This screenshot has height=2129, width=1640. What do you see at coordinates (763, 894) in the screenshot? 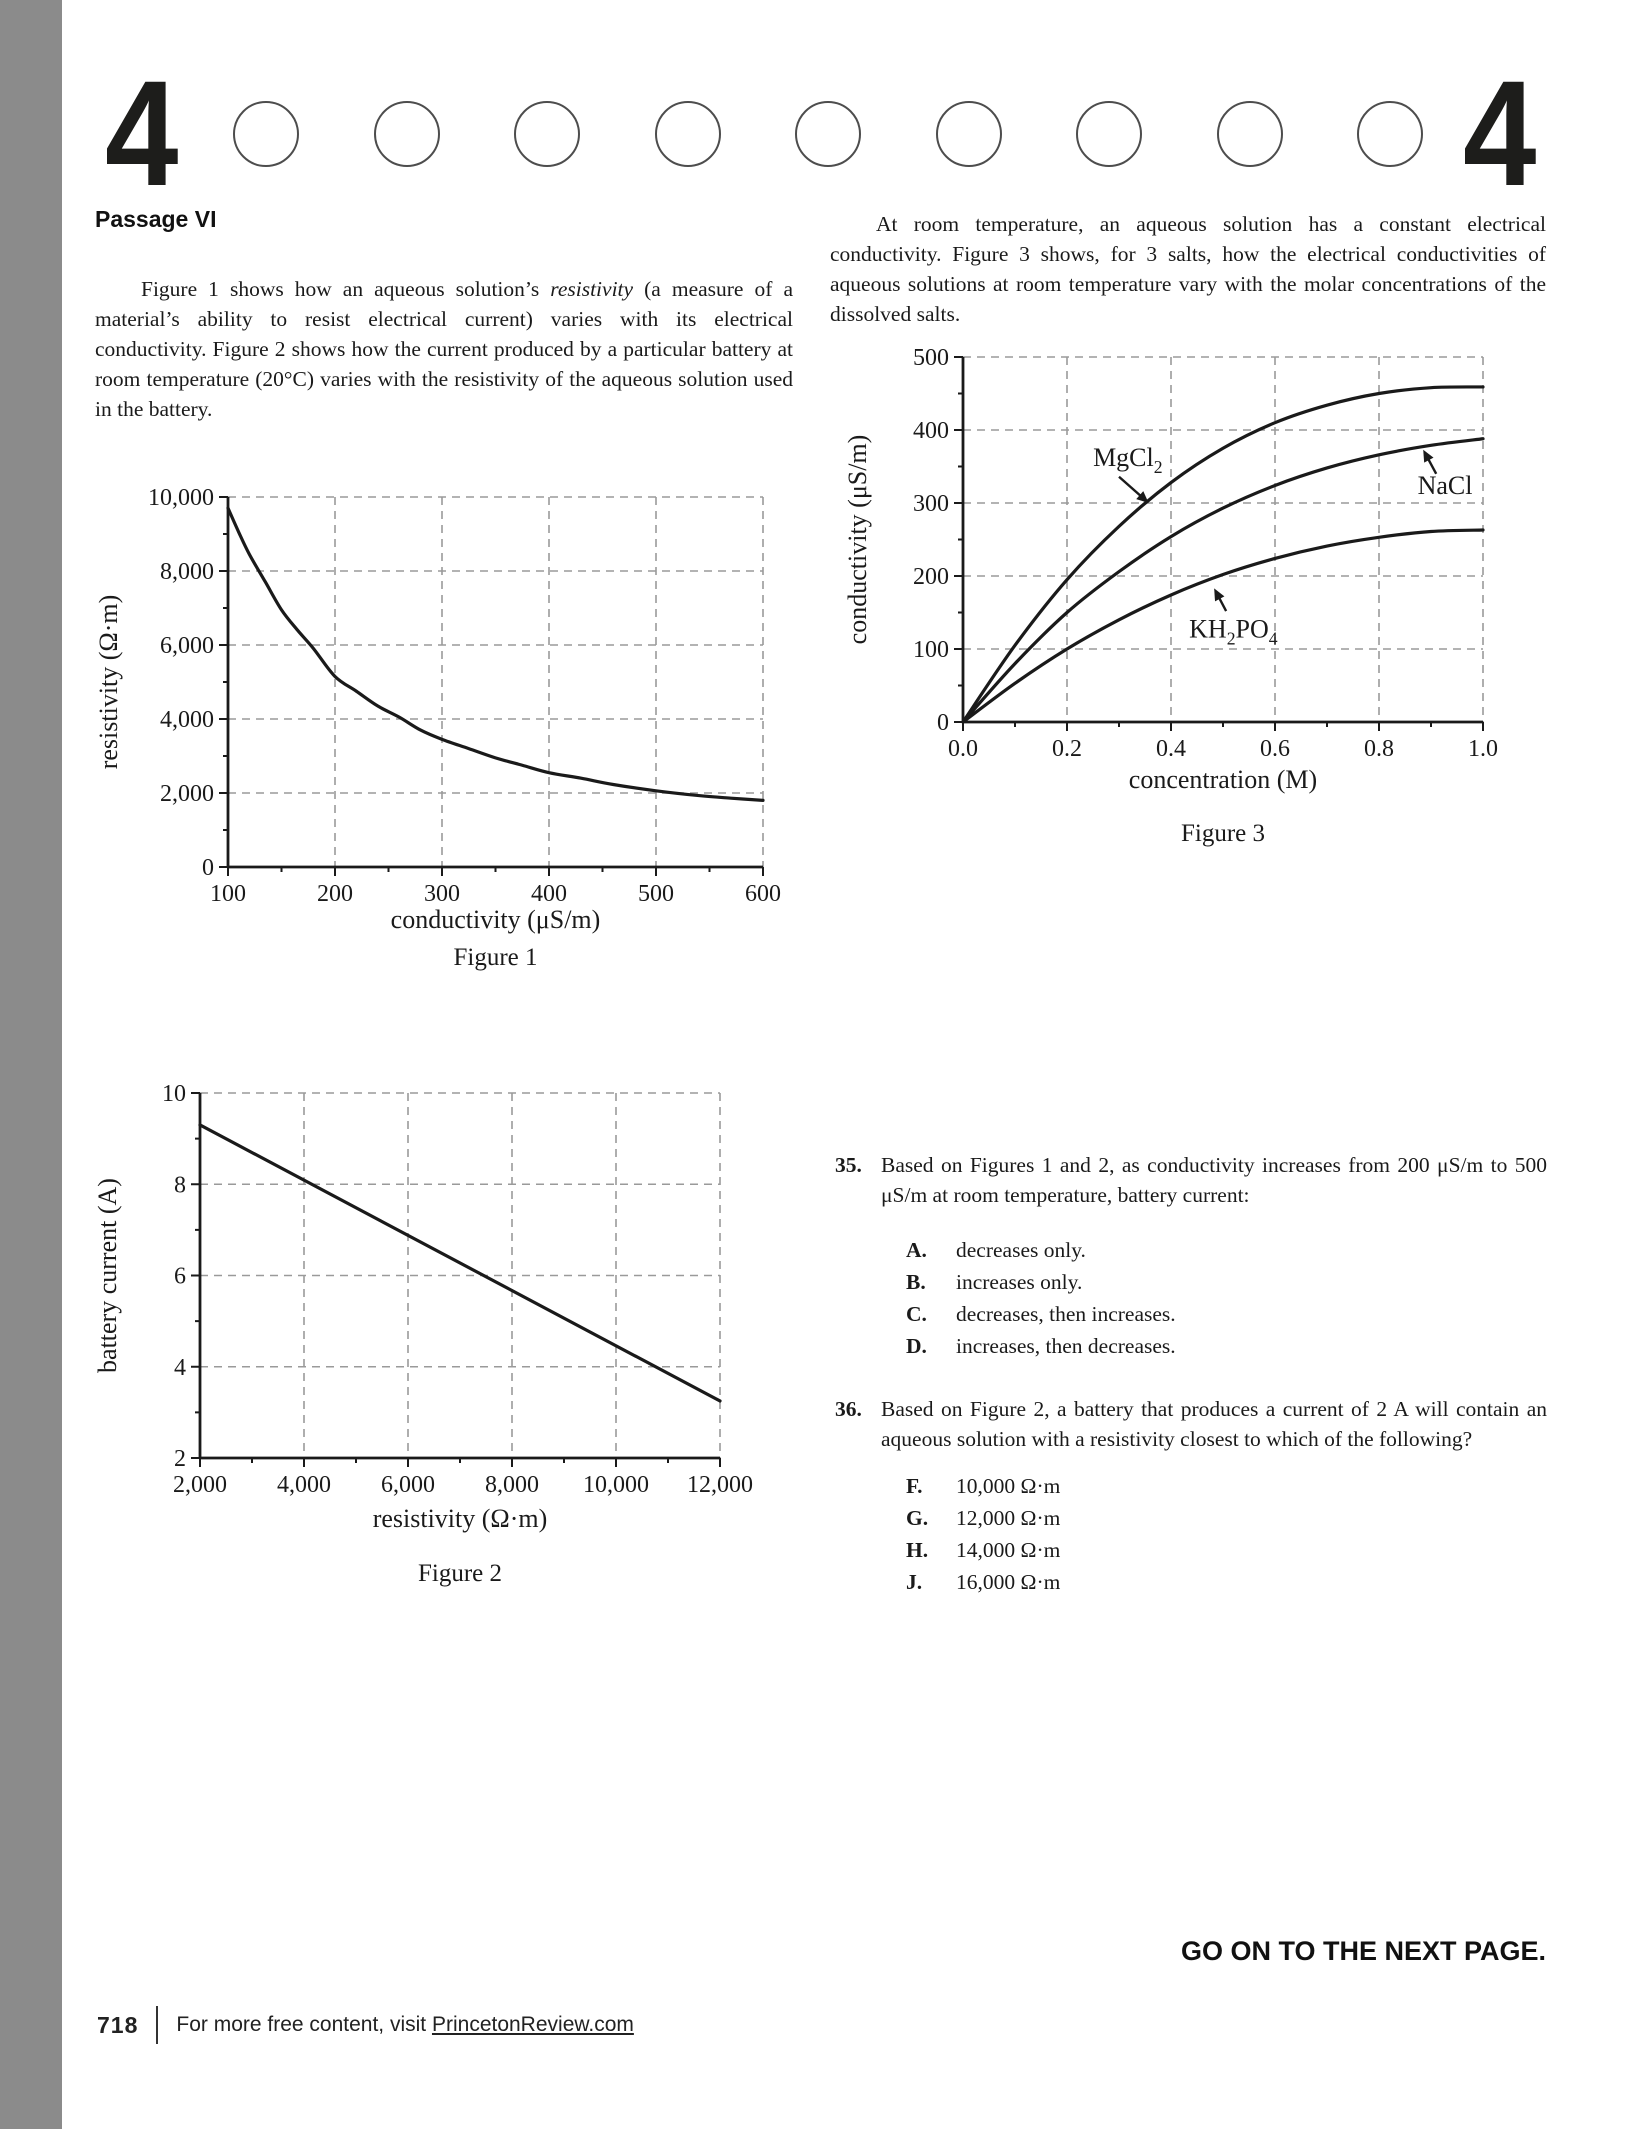
I see `svg-text: 600` at bounding box center [763, 894].